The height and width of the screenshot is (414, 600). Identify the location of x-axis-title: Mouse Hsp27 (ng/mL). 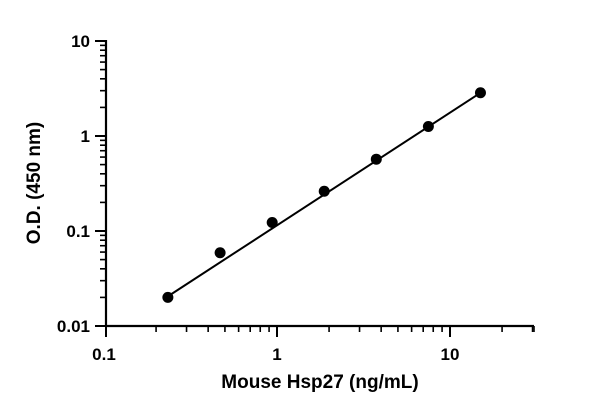
(319, 382).